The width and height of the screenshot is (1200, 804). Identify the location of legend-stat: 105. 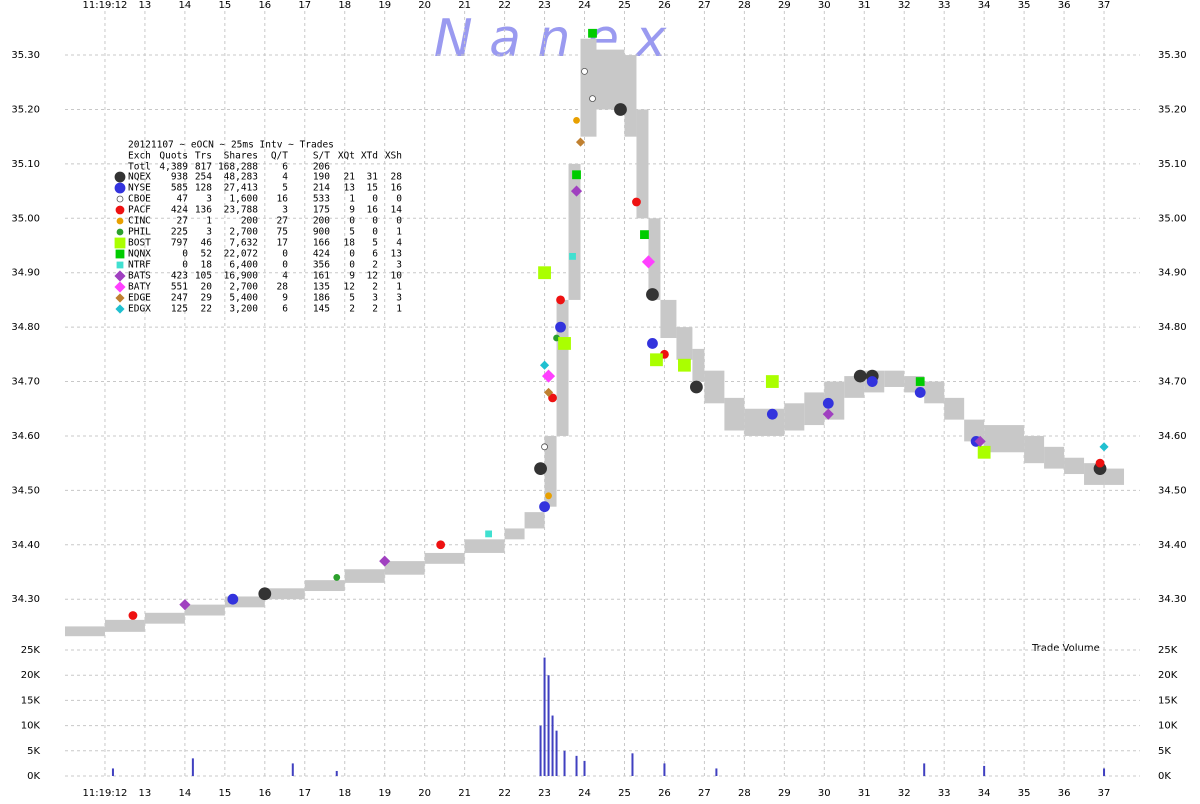
(203, 276).